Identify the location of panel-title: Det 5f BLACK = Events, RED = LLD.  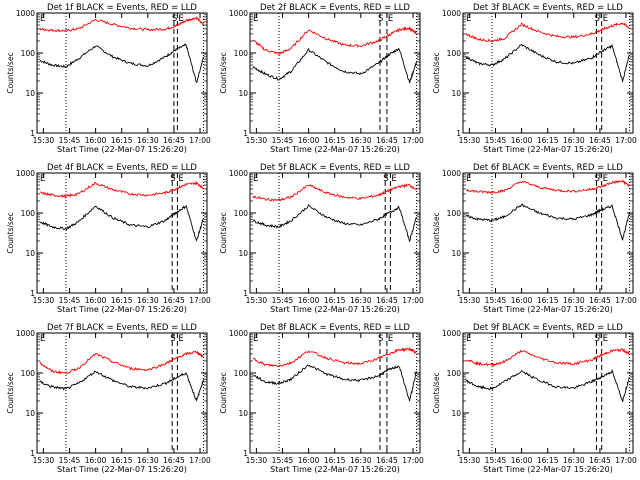
(335, 168).